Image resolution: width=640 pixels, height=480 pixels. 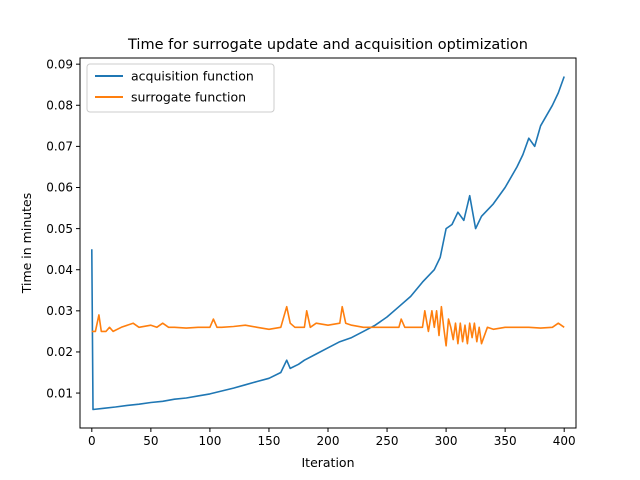 I want to click on x-tick-label: 100, so click(x=209, y=441).